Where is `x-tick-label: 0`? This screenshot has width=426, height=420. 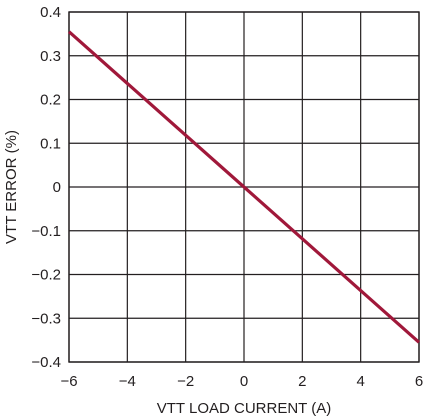 x-tick-label: 0 is located at coordinates (244, 381).